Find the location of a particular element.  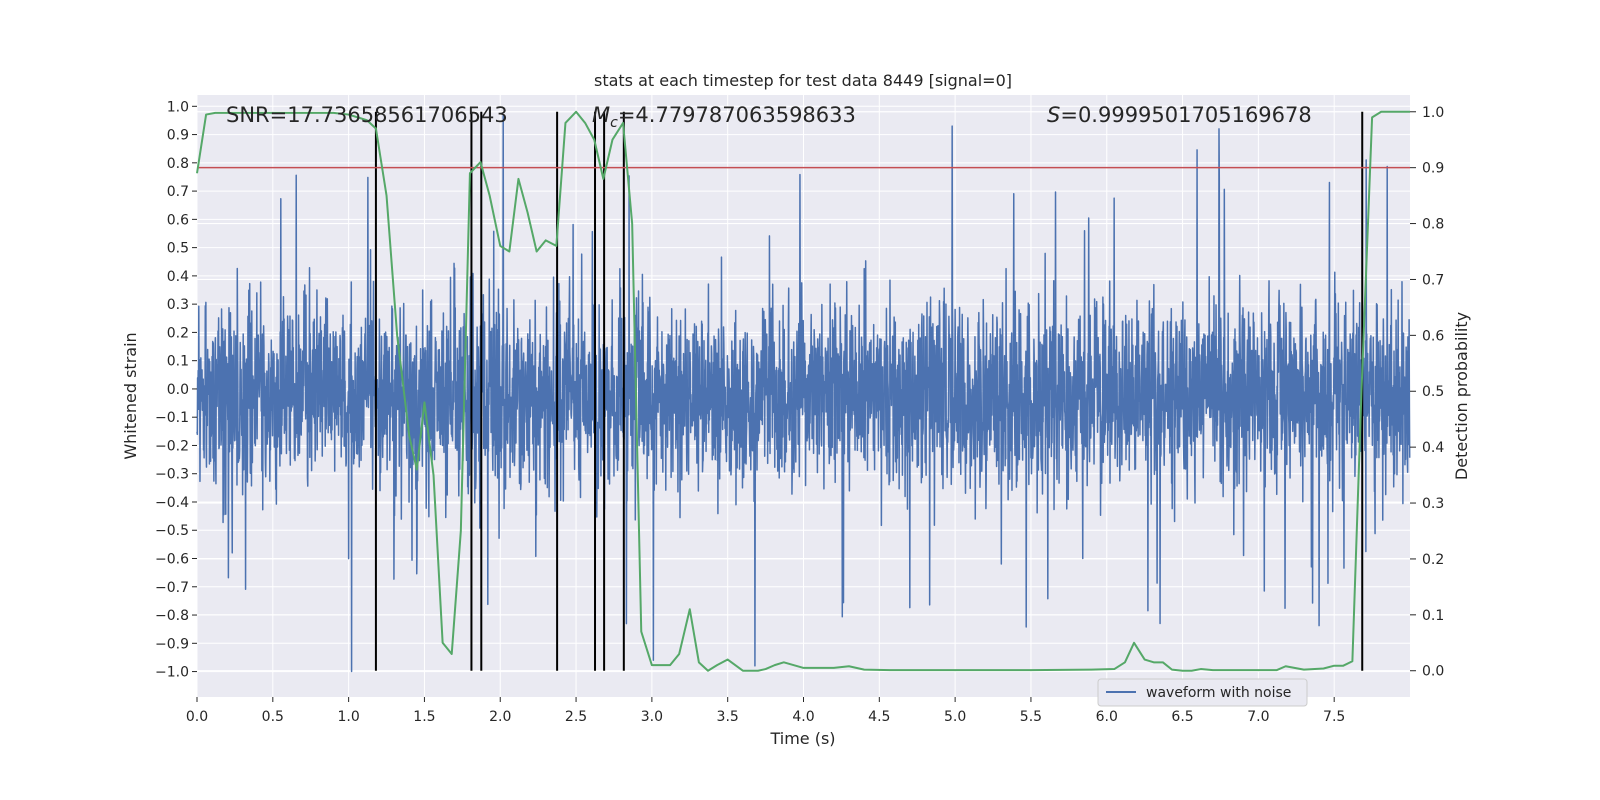

x-tick-label: 3.5 is located at coordinates (728, 717).